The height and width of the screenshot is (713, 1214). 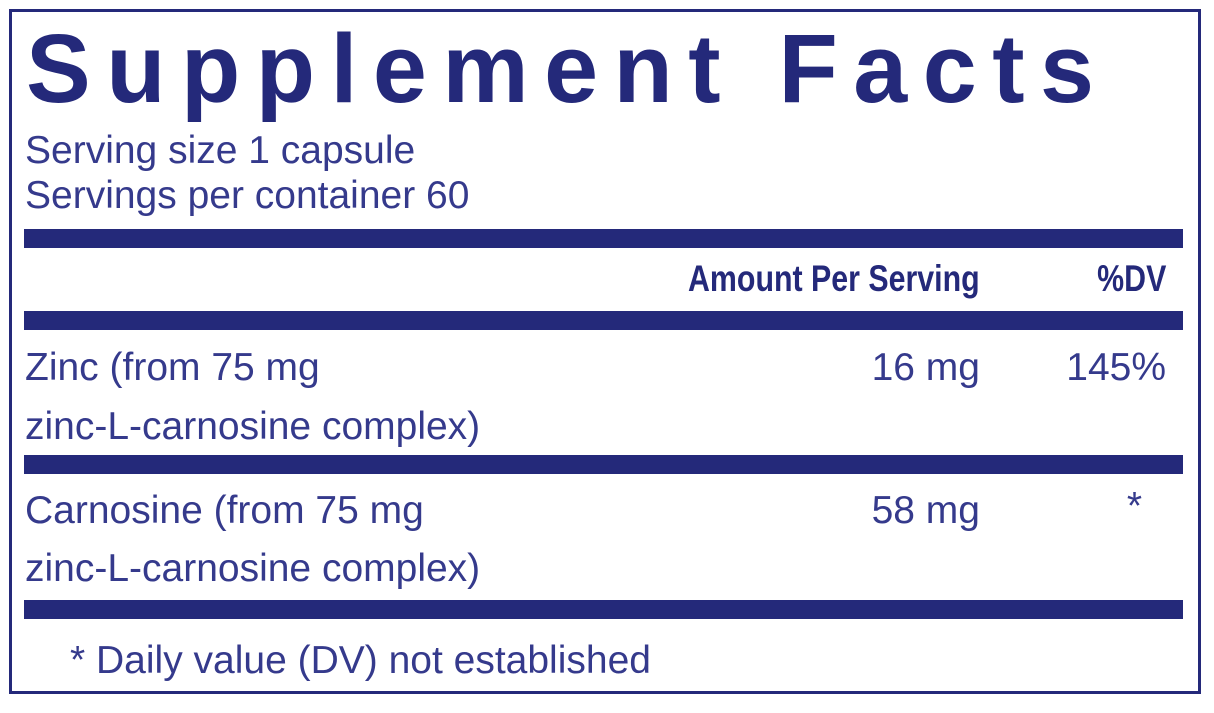 What do you see at coordinates (1134, 506) in the screenshot?
I see `row-carnosine-dv: *` at bounding box center [1134, 506].